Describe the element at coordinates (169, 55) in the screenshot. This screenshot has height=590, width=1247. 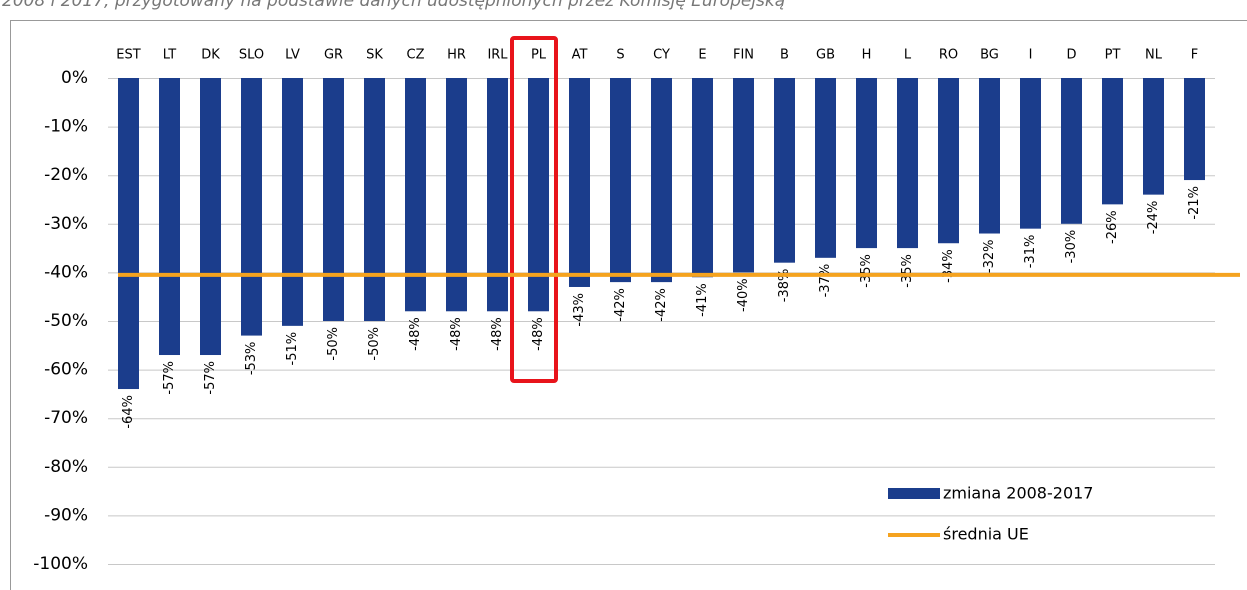
I see `x-tick-label: LT` at that location.